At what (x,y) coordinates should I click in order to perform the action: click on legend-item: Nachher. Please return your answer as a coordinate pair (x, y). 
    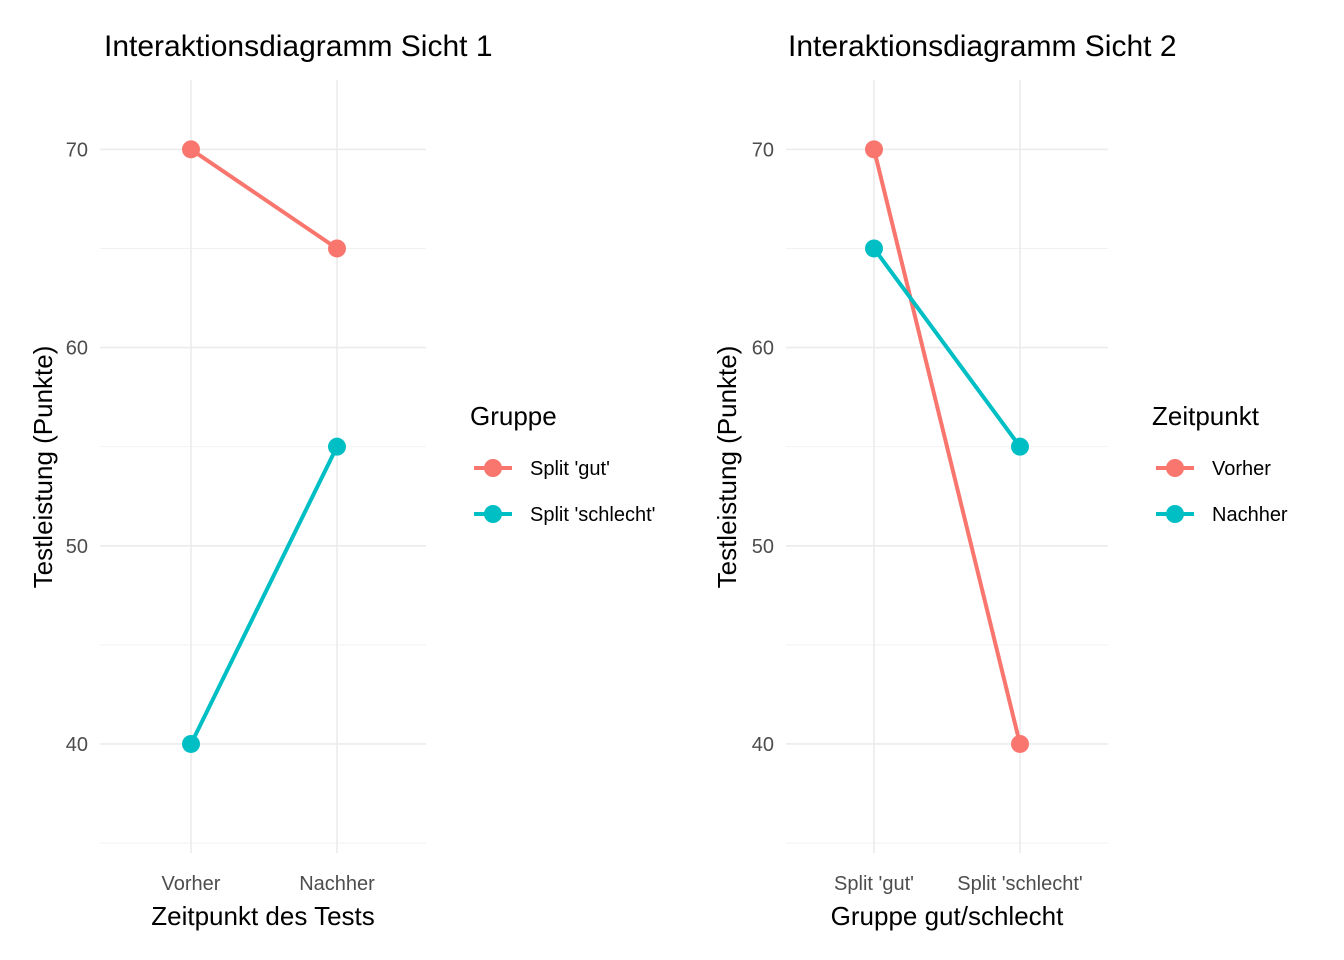
    Looking at the image, I should click on (1222, 515).